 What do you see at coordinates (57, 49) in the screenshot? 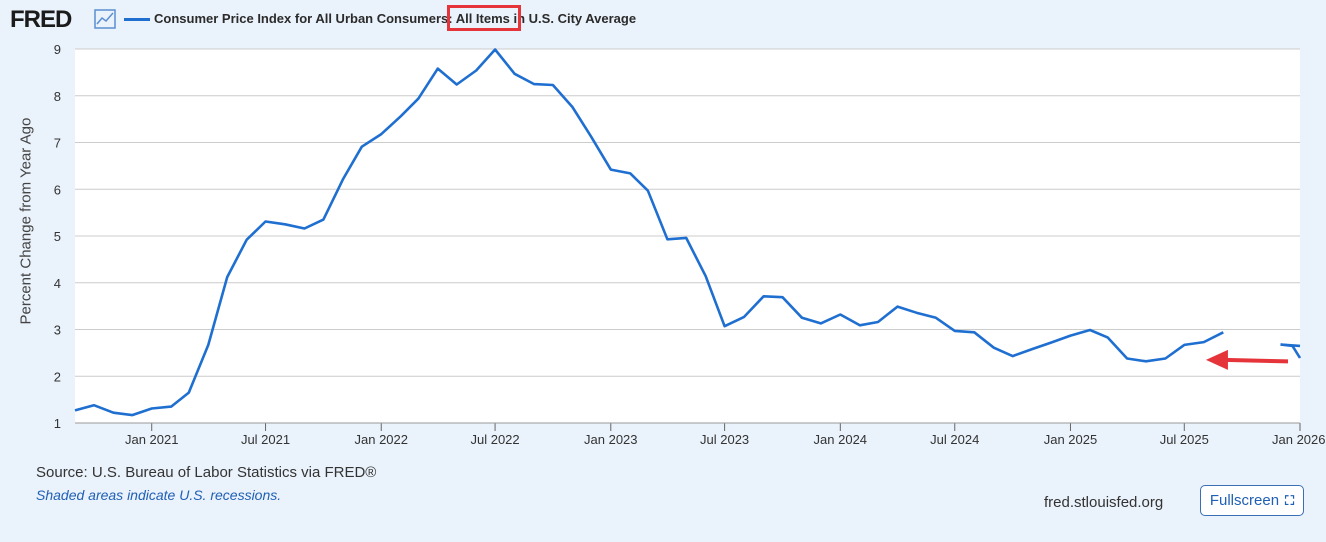
I see `y-tick-label: 9` at bounding box center [57, 49].